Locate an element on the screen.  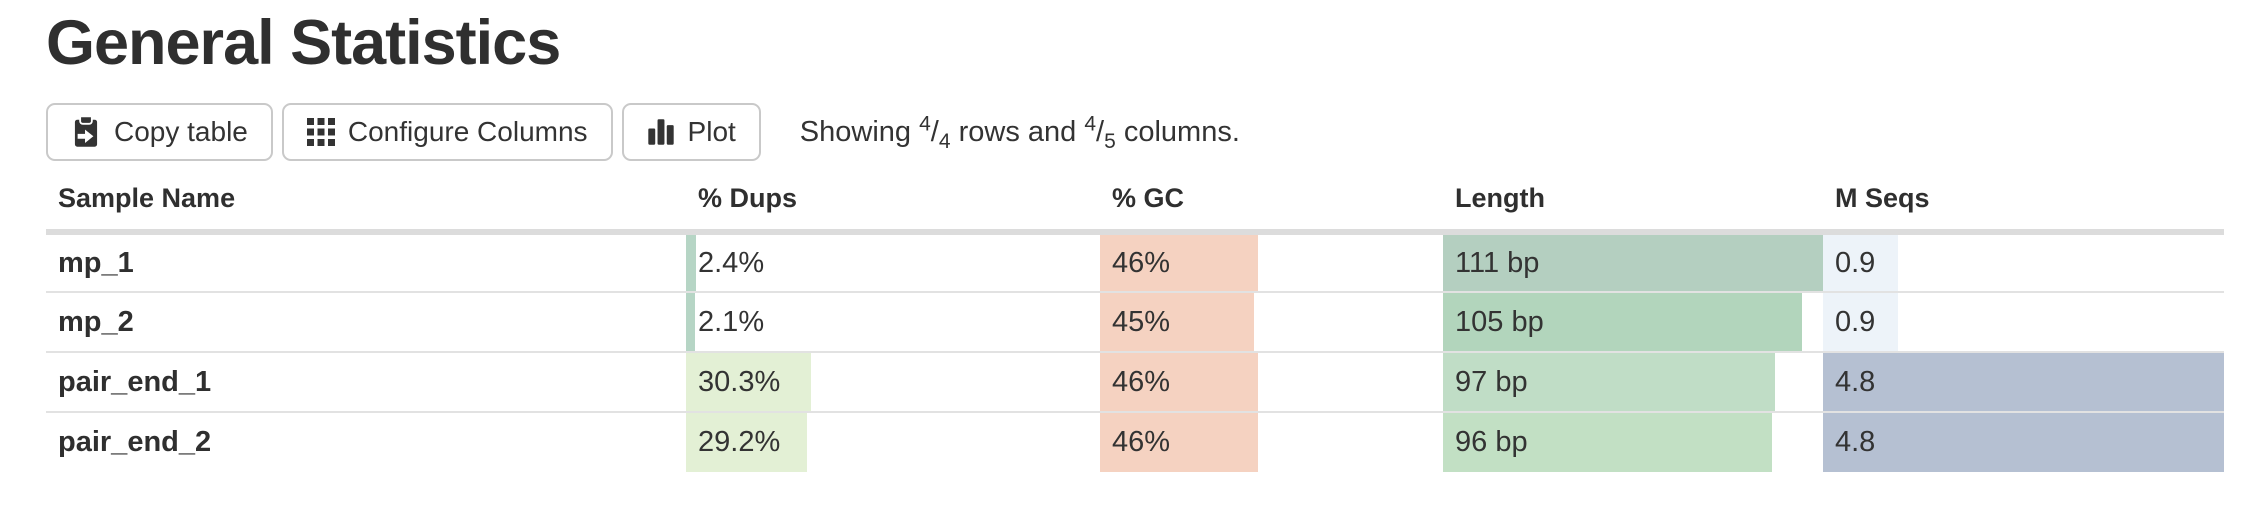
column-header-sample-name: Sample Name is located at coordinates (366, 205).